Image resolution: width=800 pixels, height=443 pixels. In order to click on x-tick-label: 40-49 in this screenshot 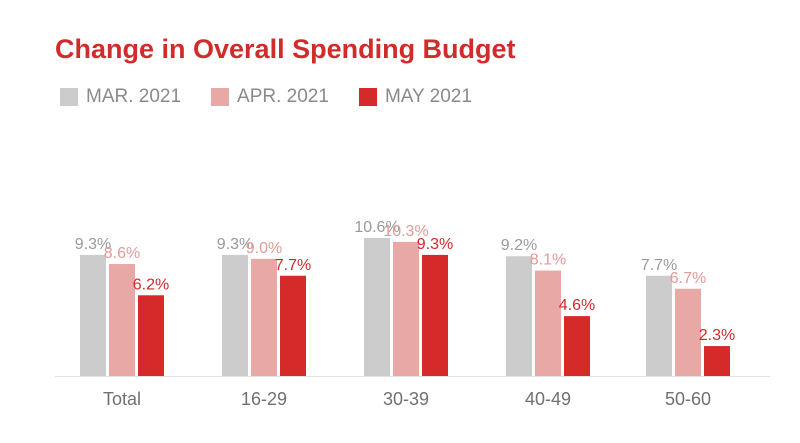, I will do `click(548, 399)`.